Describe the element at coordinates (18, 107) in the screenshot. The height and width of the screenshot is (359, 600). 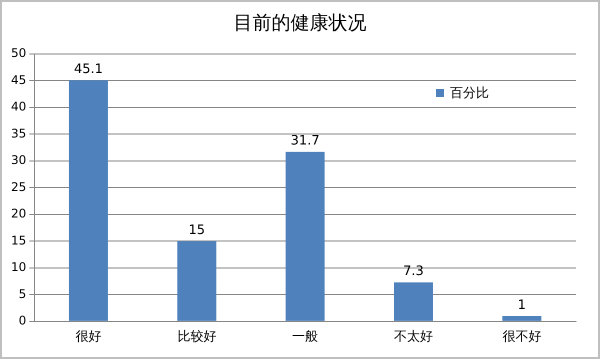
I see `y-tick-label: 40` at that location.